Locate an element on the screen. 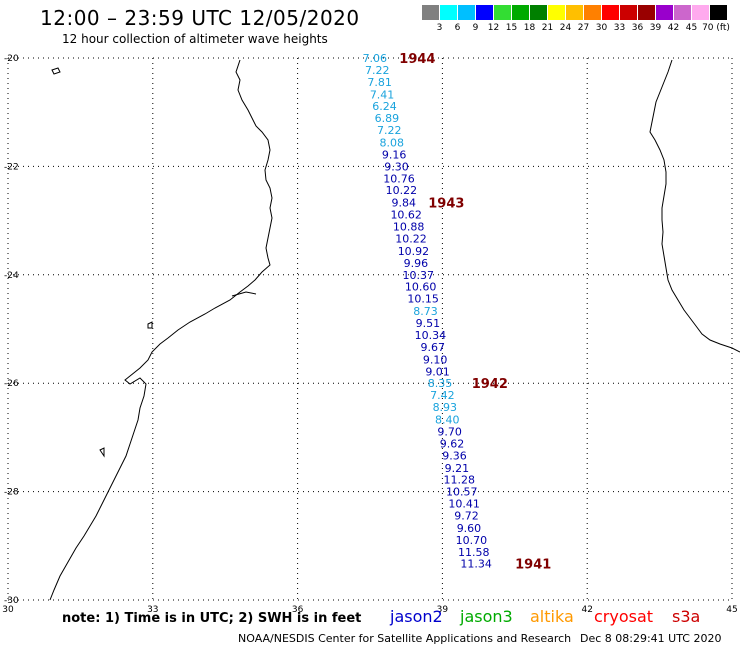 The width and height of the screenshot is (740, 650). mission-label-s3a: s3a is located at coordinates (686, 616).